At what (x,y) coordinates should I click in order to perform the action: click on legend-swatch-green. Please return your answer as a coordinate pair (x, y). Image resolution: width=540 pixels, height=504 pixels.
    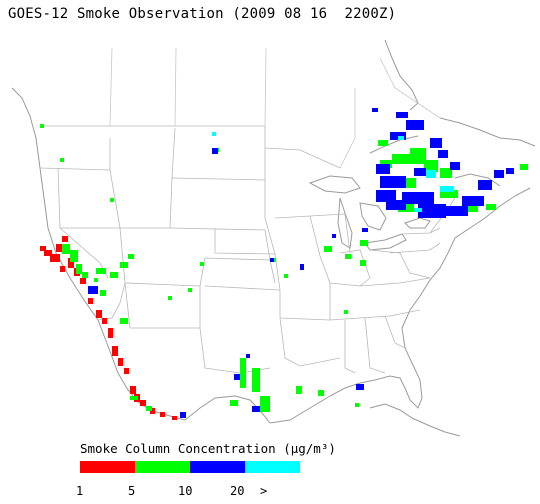
    Looking at the image, I should click on (162, 467).